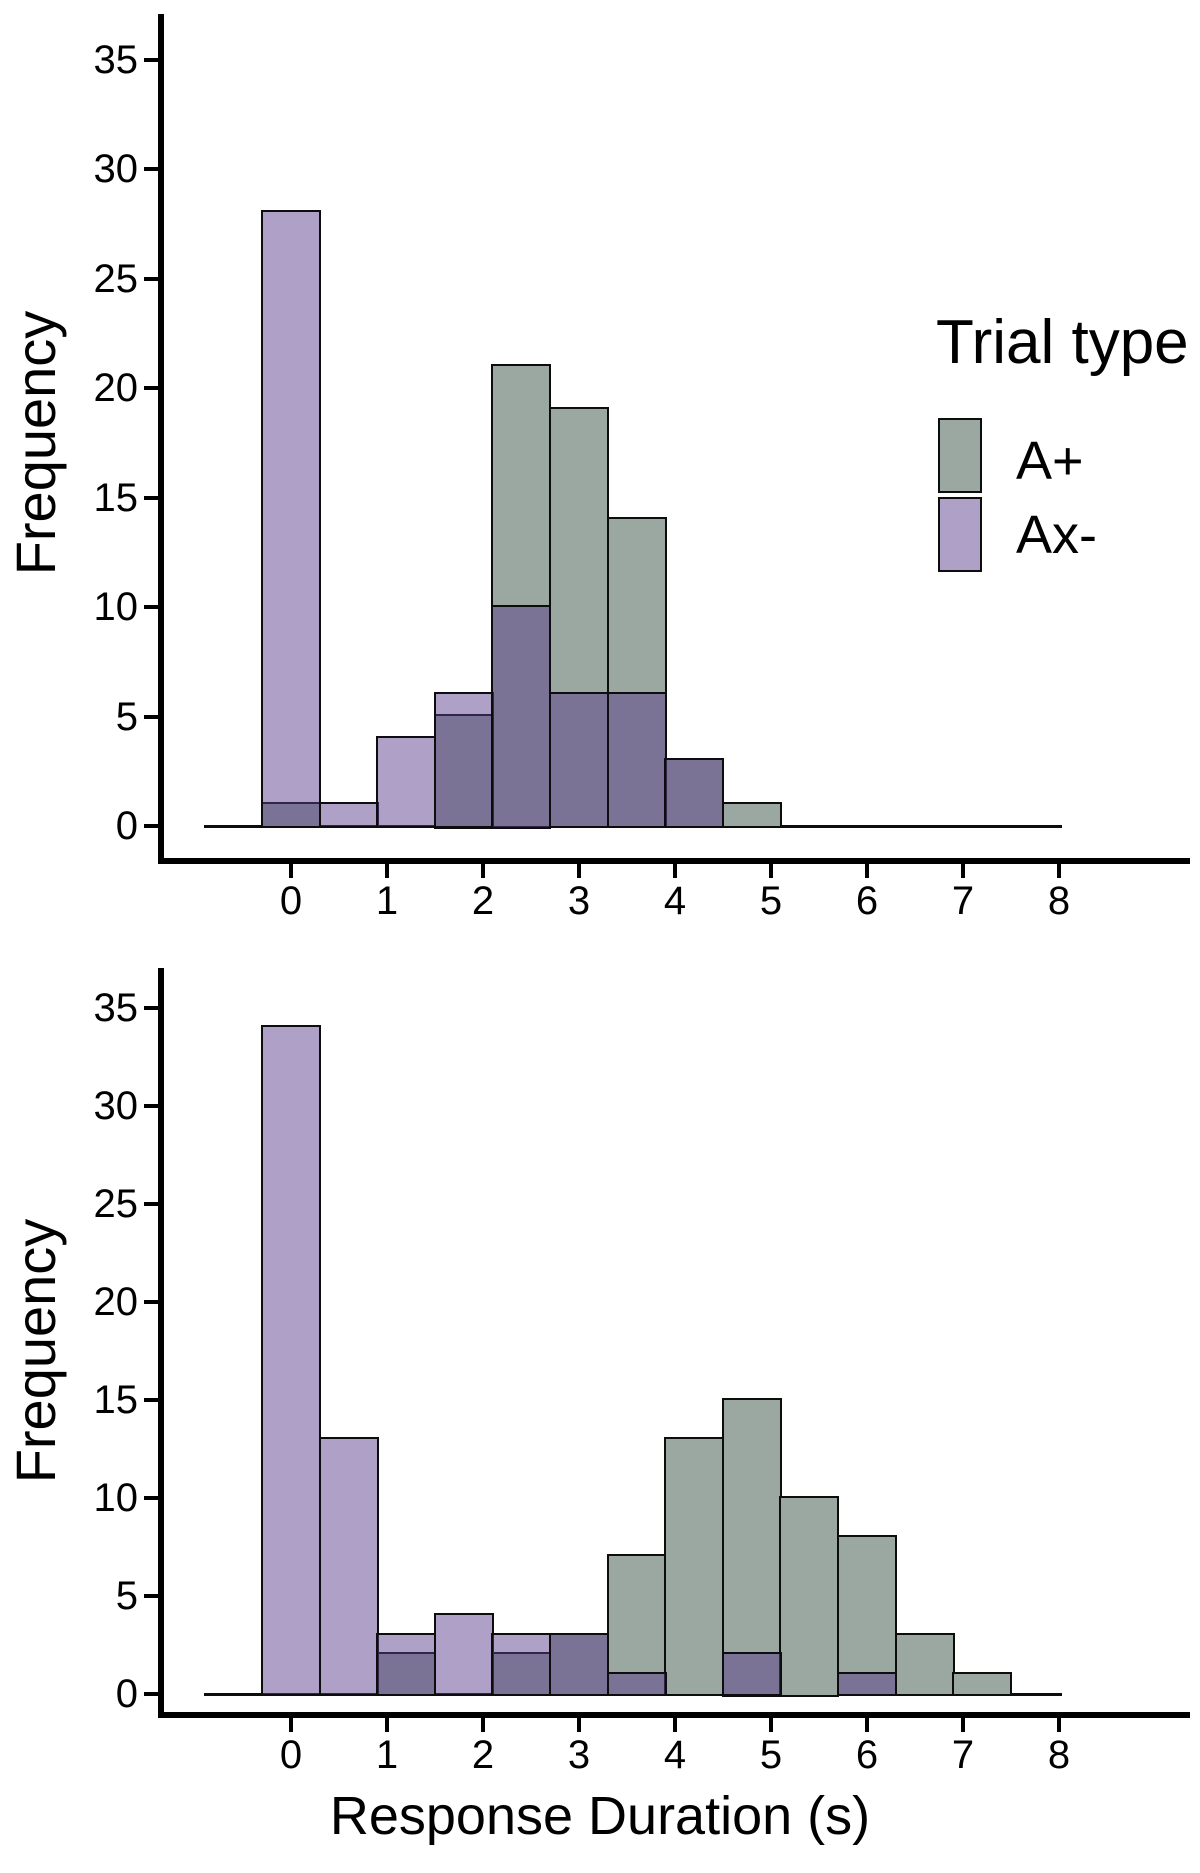  Describe the element at coordinates (1056, 535) in the screenshot. I see `legend-label-ax-minus: Ax-` at that location.